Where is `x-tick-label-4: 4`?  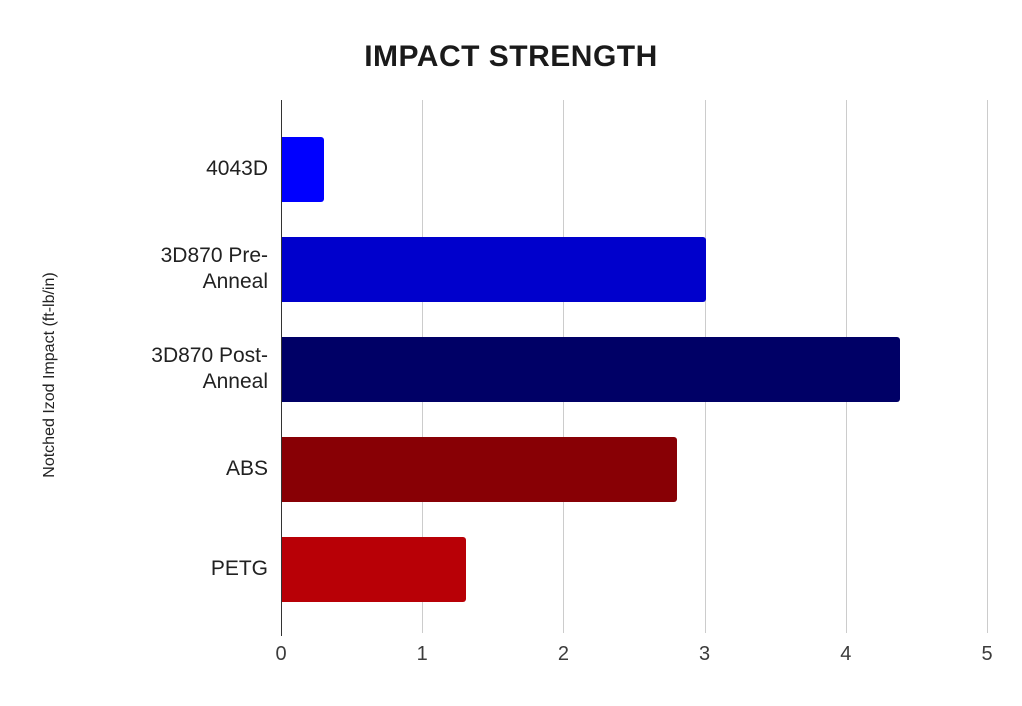
x-tick-label-4: 4 is located at coordinates (846, 654).